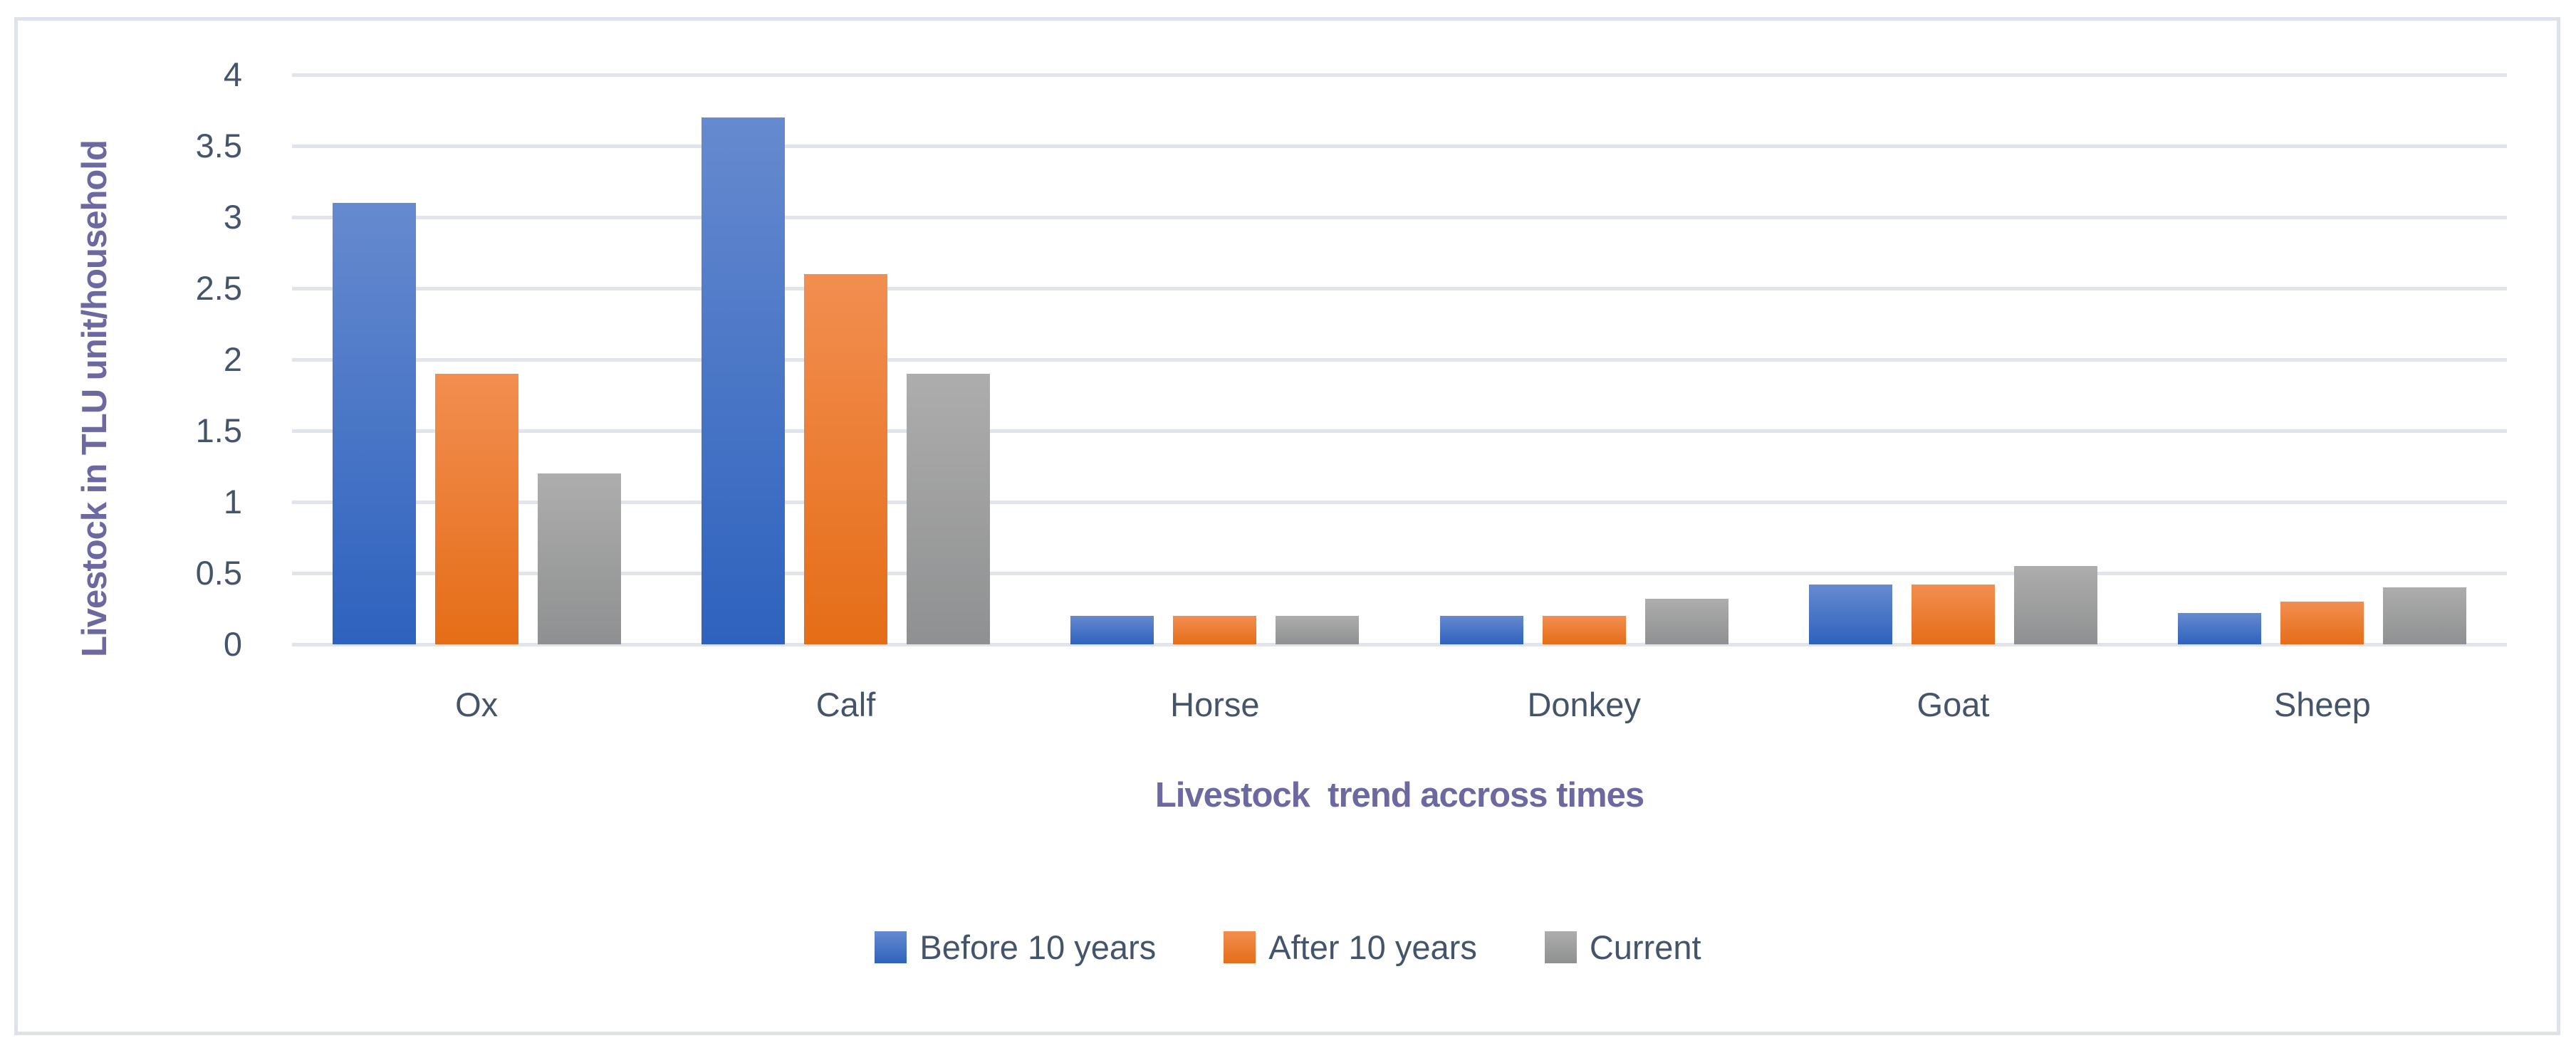 The width and height of the screenshot is (2576, 1053). Describe the element at coordinates (374, 423) in the screenshot. I see `bar-before-10-years-ox` at that location.